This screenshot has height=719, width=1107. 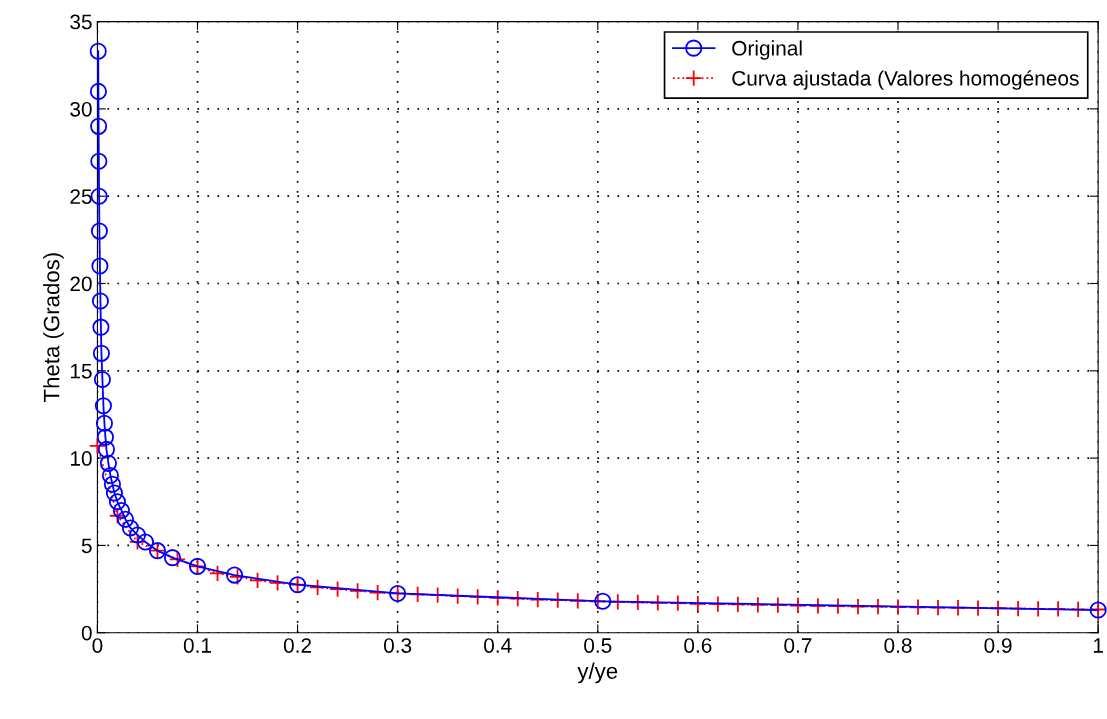 I want to click on x-tick-label: 0, so click(x=97, y=645).